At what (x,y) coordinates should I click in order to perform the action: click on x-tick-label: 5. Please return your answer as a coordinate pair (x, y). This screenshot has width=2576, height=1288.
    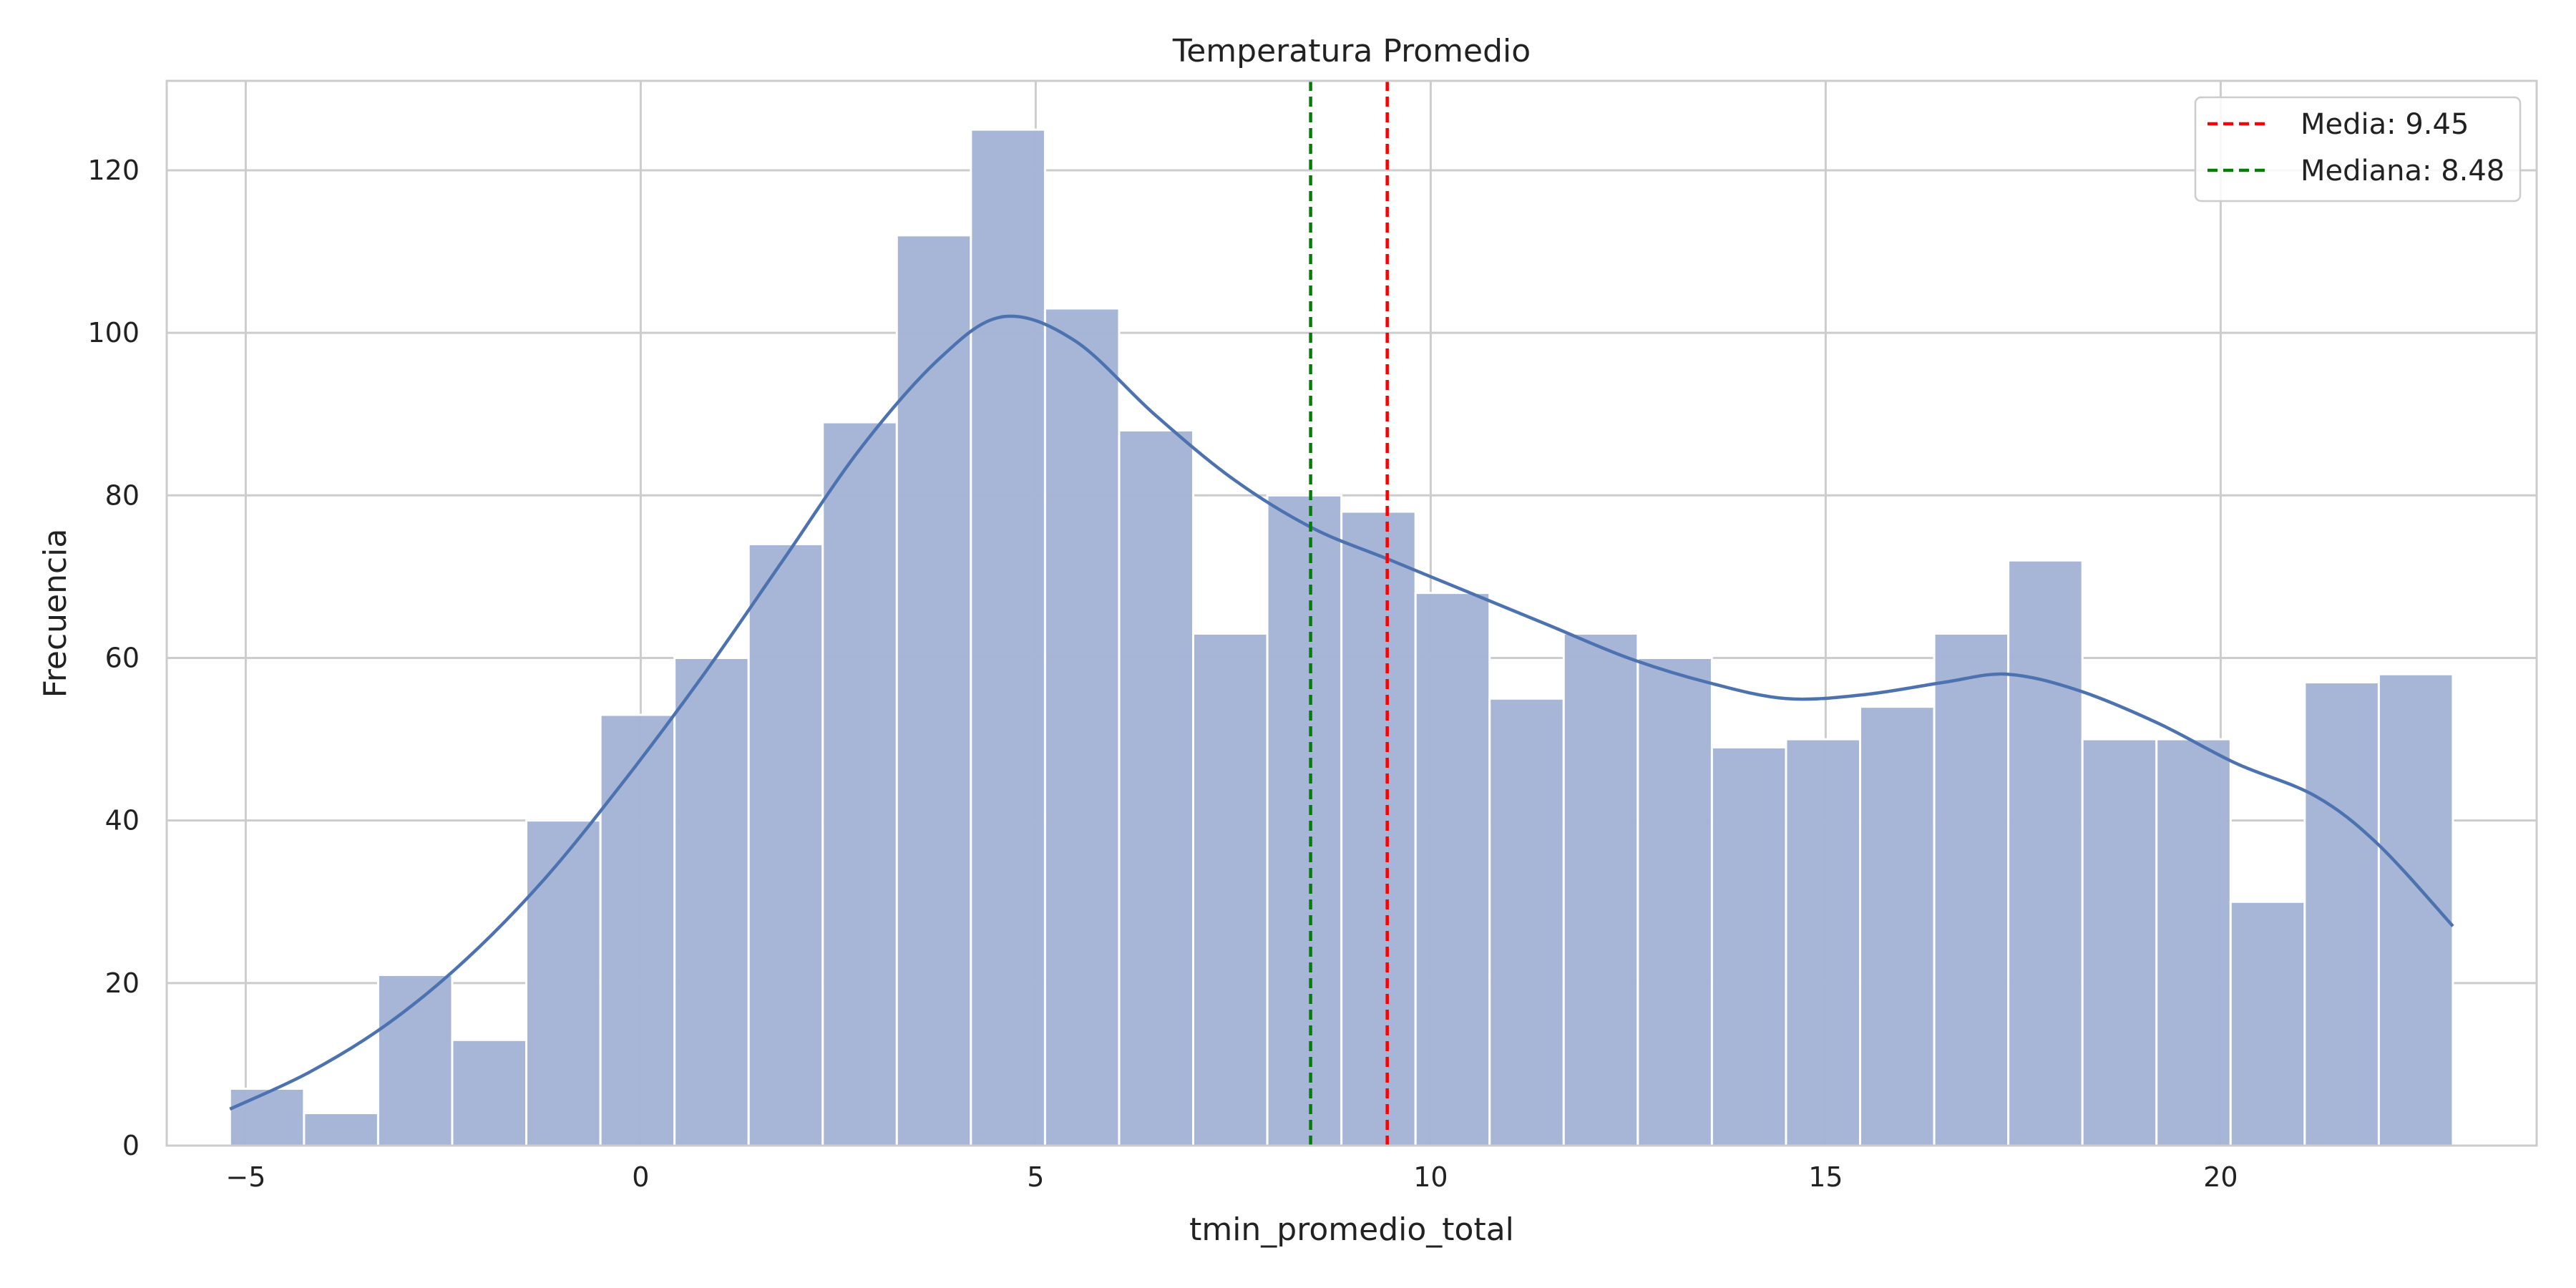
    Looking at the image, I should click on (1035, 1177).